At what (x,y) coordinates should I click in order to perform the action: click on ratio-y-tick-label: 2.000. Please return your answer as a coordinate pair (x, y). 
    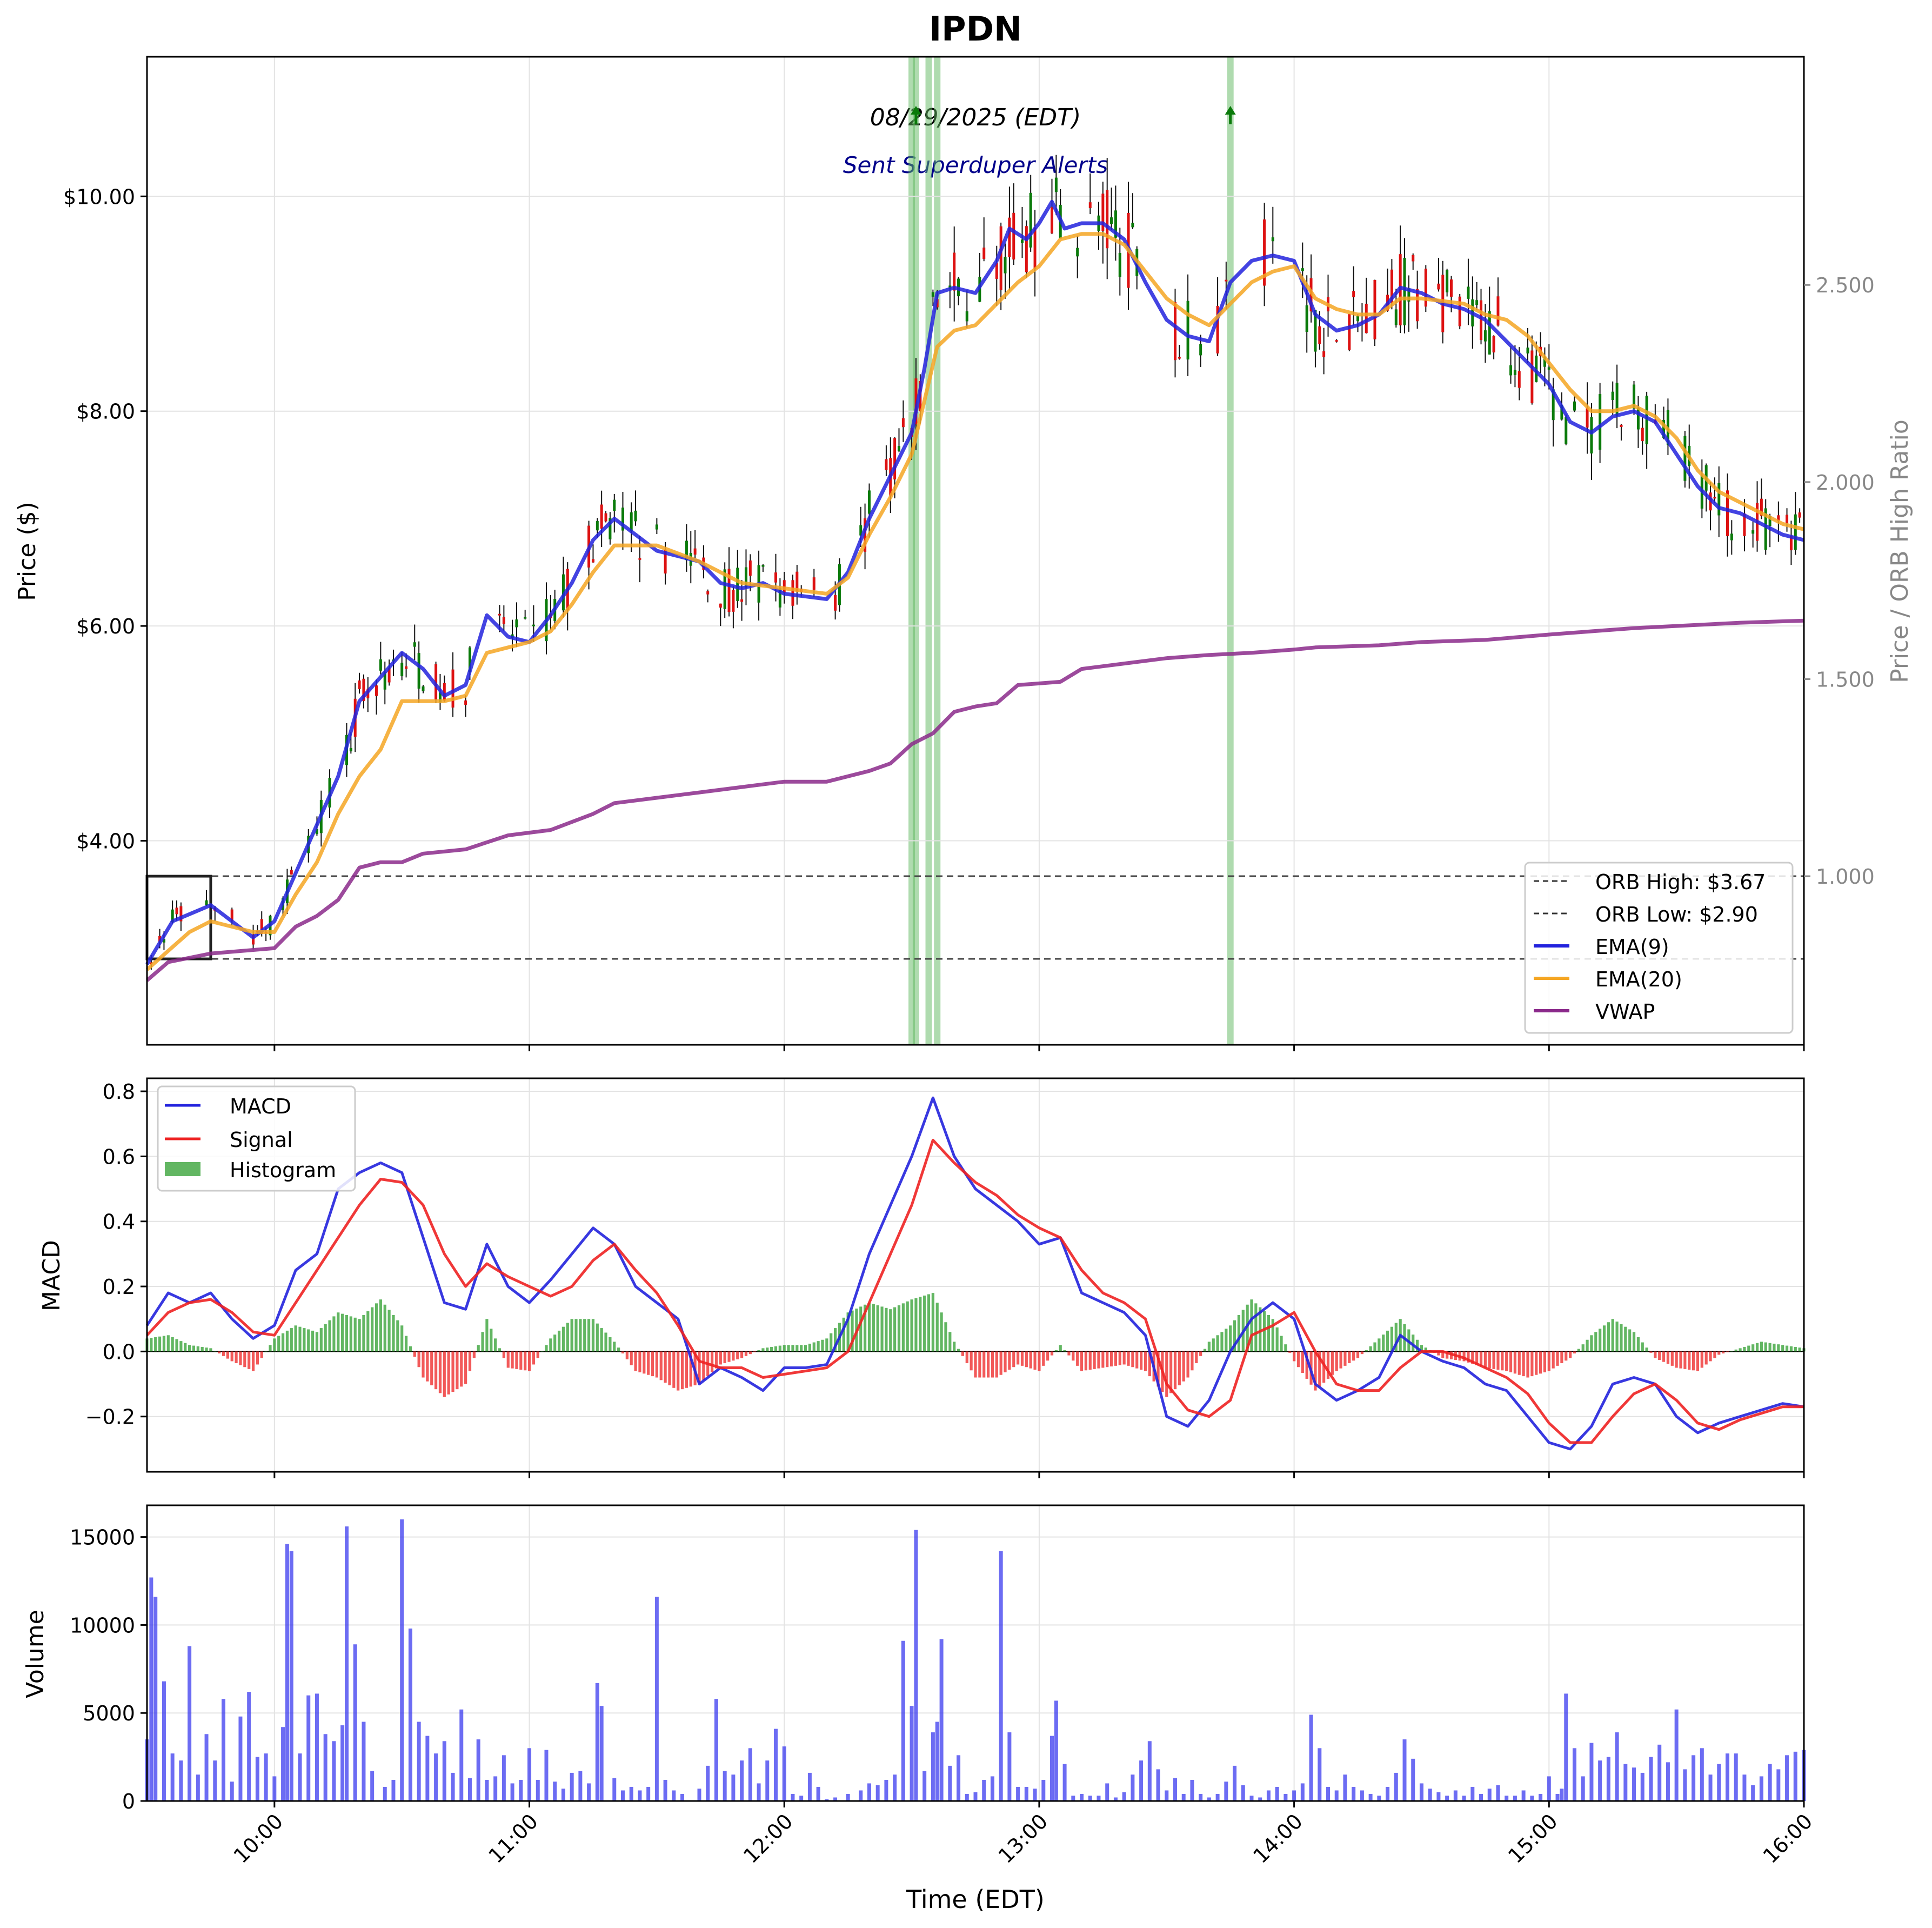
    Looking at the image, I should click on (1845, 483).